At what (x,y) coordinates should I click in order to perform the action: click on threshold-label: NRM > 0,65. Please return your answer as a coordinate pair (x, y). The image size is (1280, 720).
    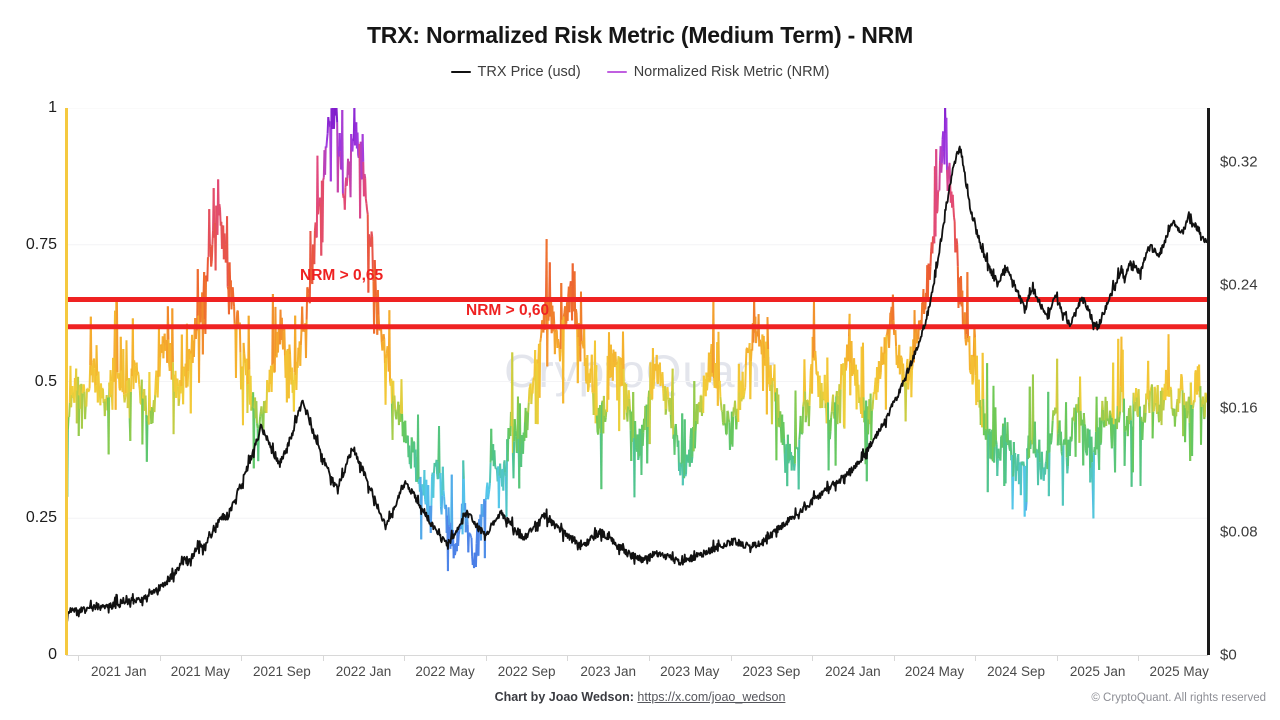
    Looking at the image, I should click on (342, 276).